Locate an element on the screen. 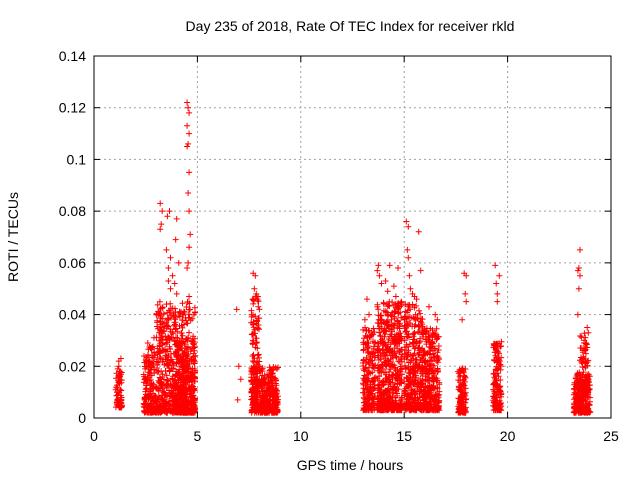 This screenshot has width=640, height=480. x-tick-label: 5 is located at coordinates (198, 436).